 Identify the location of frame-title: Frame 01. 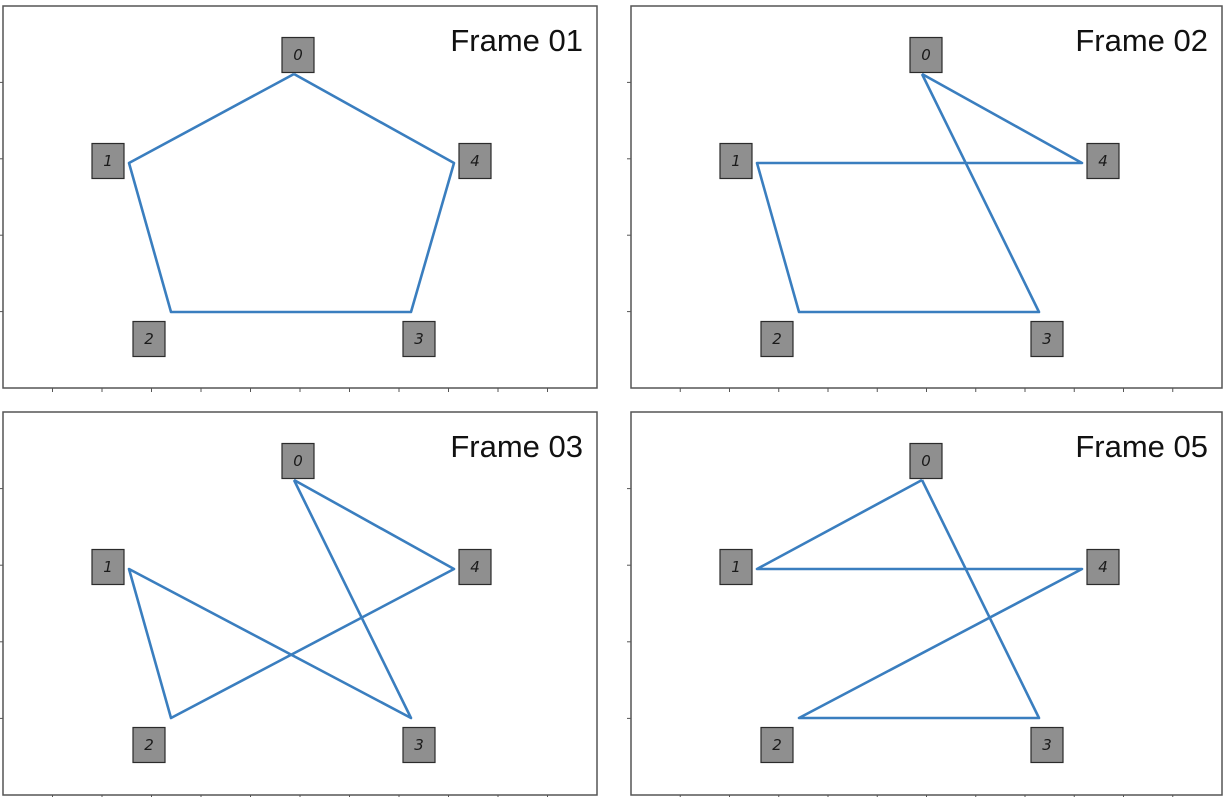
(516, 40).